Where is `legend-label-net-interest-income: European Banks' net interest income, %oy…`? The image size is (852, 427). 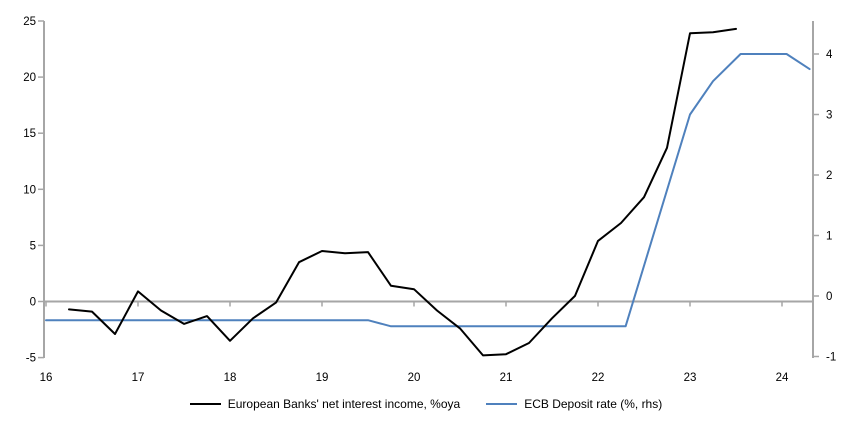
legend-label-net-interest-income: European Banks' net interest income, %oy… is located at coordinates (344, 404).